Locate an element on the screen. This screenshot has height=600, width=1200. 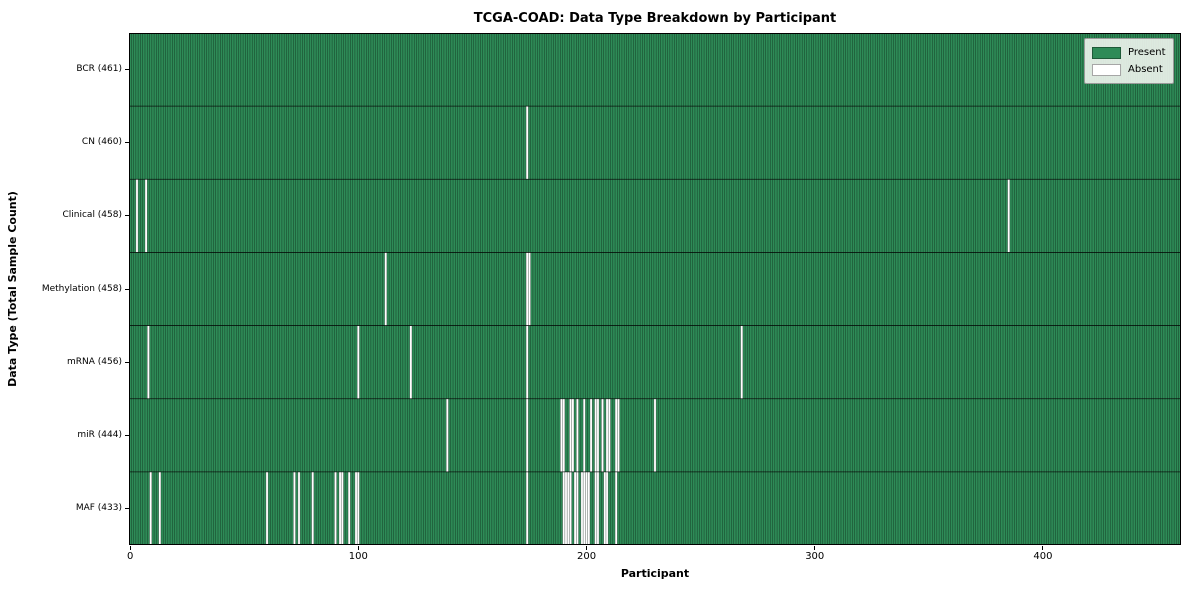
y-tick-label: mRNA (456) is located at coordinates (94, 361).